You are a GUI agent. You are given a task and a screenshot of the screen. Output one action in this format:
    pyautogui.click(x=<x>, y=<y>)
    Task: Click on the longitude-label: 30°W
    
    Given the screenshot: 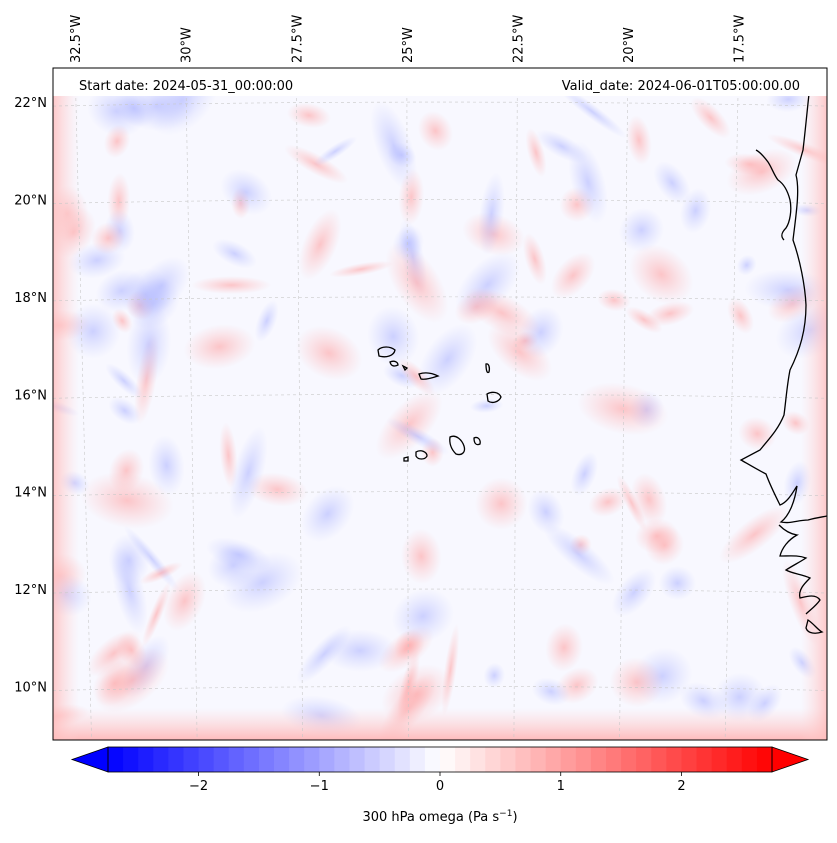 What is the action you would take?
    pyautogui.click(x=187, y=45)
    